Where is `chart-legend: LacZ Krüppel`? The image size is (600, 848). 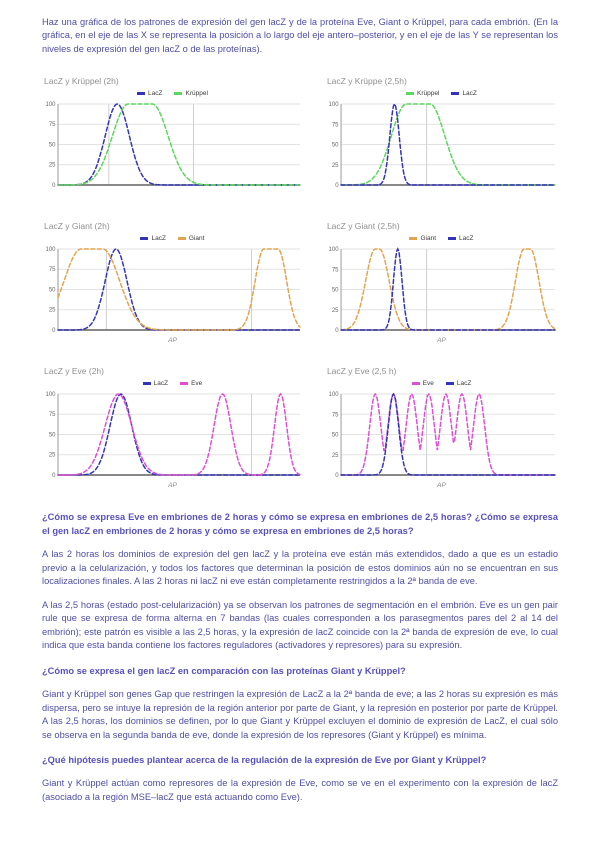
chart-legend: LacZ Krüppel is located at coordinates (172, 93).